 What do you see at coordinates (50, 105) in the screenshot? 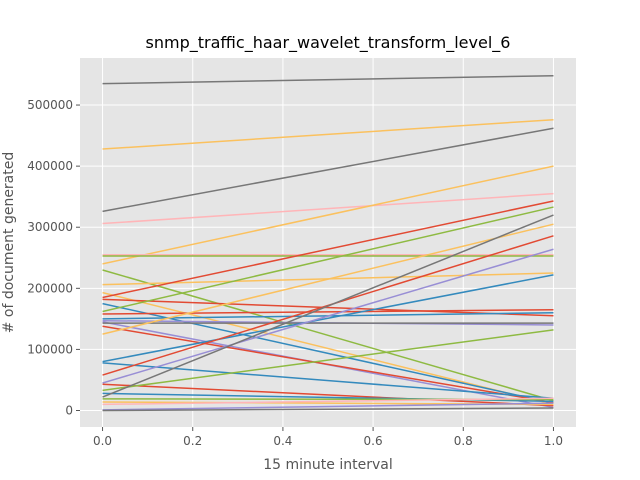
I see `y-tick-label: 500000` at bounding box center [50, 105].